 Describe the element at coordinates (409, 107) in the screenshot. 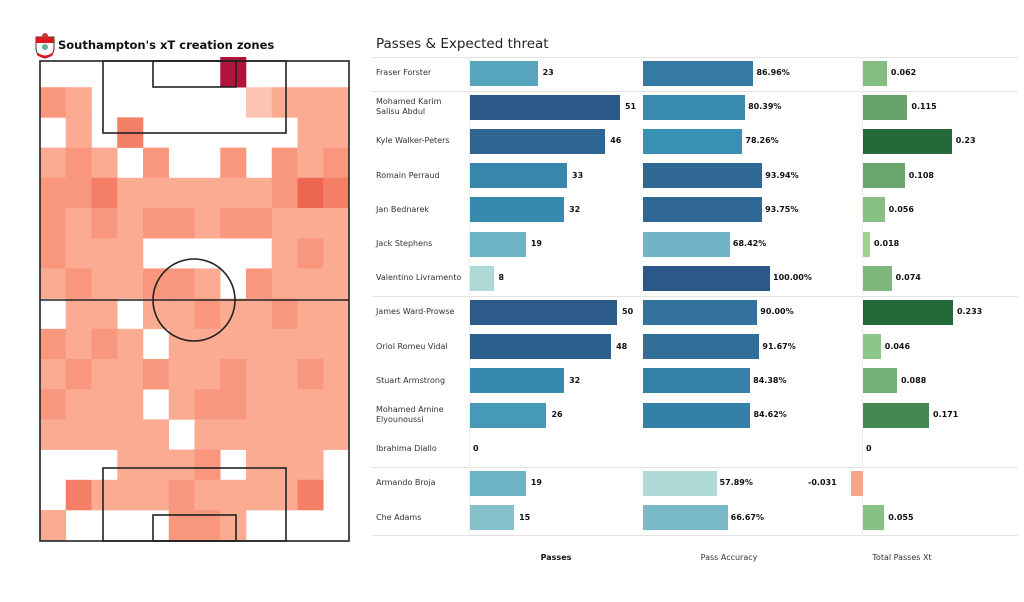

I see `player-name: Mohamed Karim Salisu Abdul` at that location.